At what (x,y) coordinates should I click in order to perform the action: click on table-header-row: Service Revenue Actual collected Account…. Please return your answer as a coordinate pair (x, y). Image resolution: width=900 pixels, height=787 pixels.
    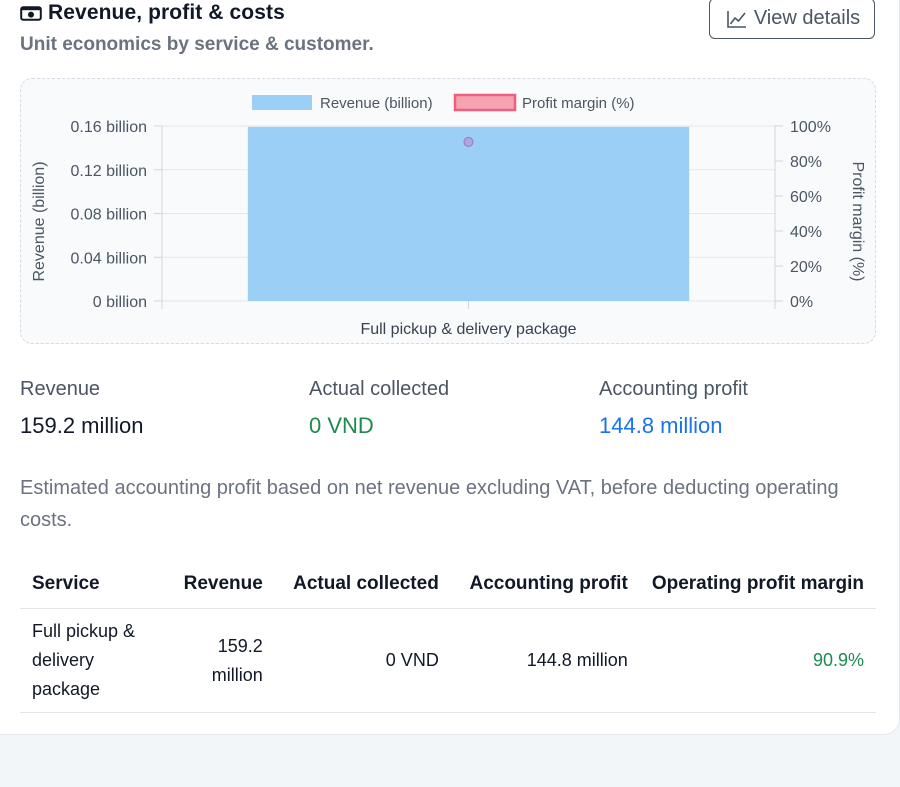
    Looking at the image, I should click on (448, 584).